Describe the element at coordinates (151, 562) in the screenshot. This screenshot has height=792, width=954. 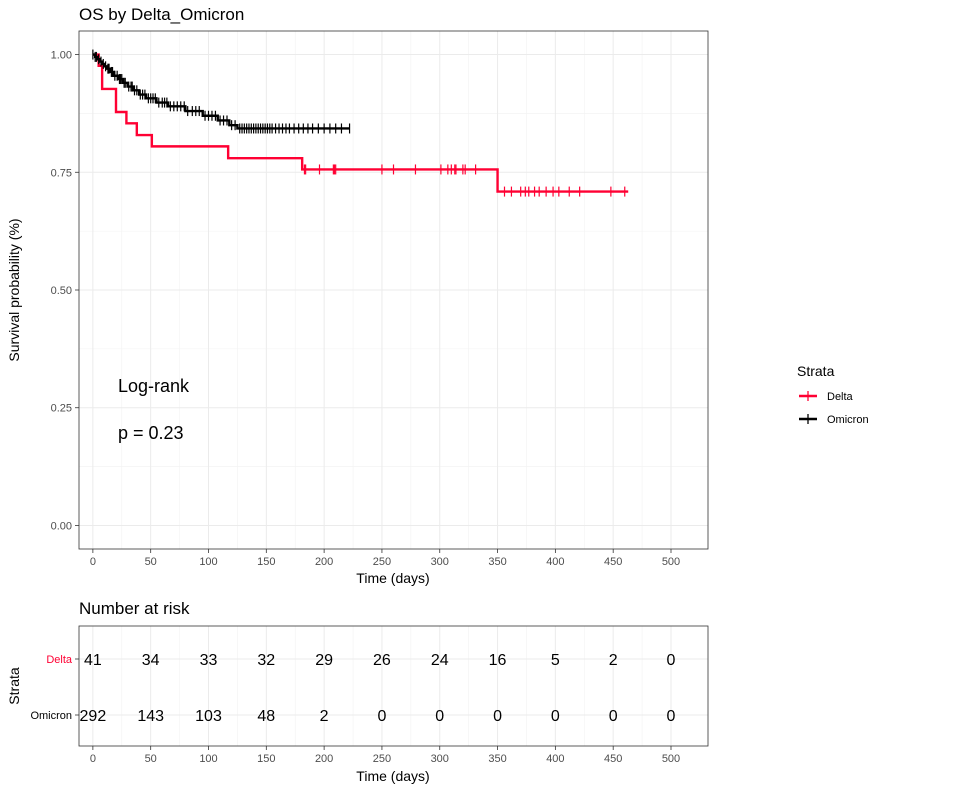
I see `km-x-tick-label: 50` at that location.